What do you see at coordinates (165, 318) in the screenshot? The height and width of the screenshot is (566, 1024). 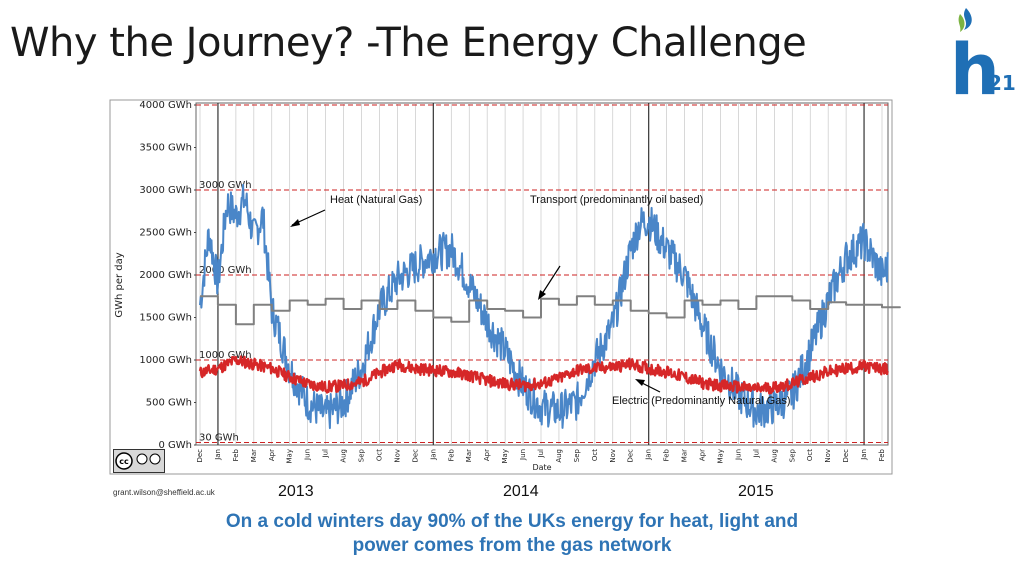 I see `y-tick-label: 1500 GWh` at bounding box center [165, 318].